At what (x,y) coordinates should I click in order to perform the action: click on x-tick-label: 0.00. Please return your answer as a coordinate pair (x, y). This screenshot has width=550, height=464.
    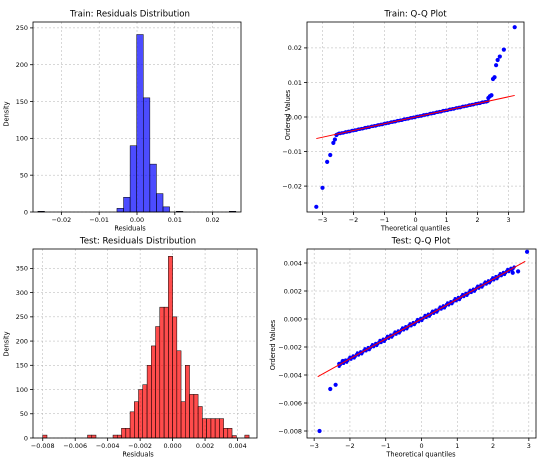
    Looking at the image, I should click on (137, 220).